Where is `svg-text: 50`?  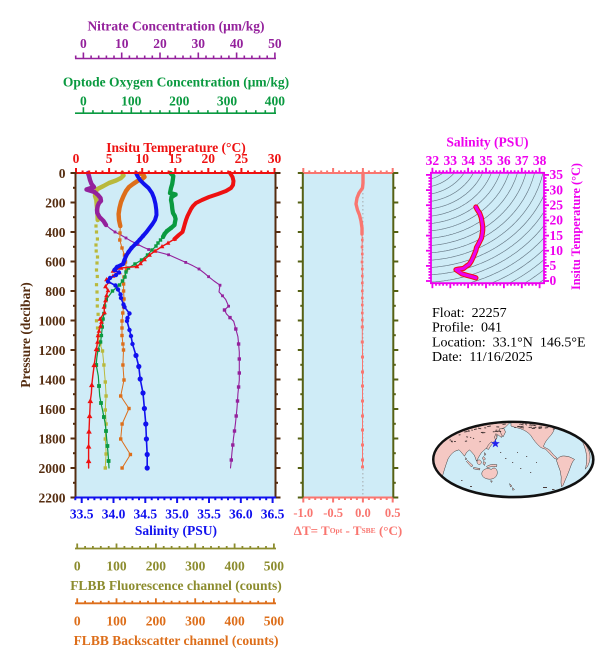 svg-text: 50 is located at coordinates (275, 43).